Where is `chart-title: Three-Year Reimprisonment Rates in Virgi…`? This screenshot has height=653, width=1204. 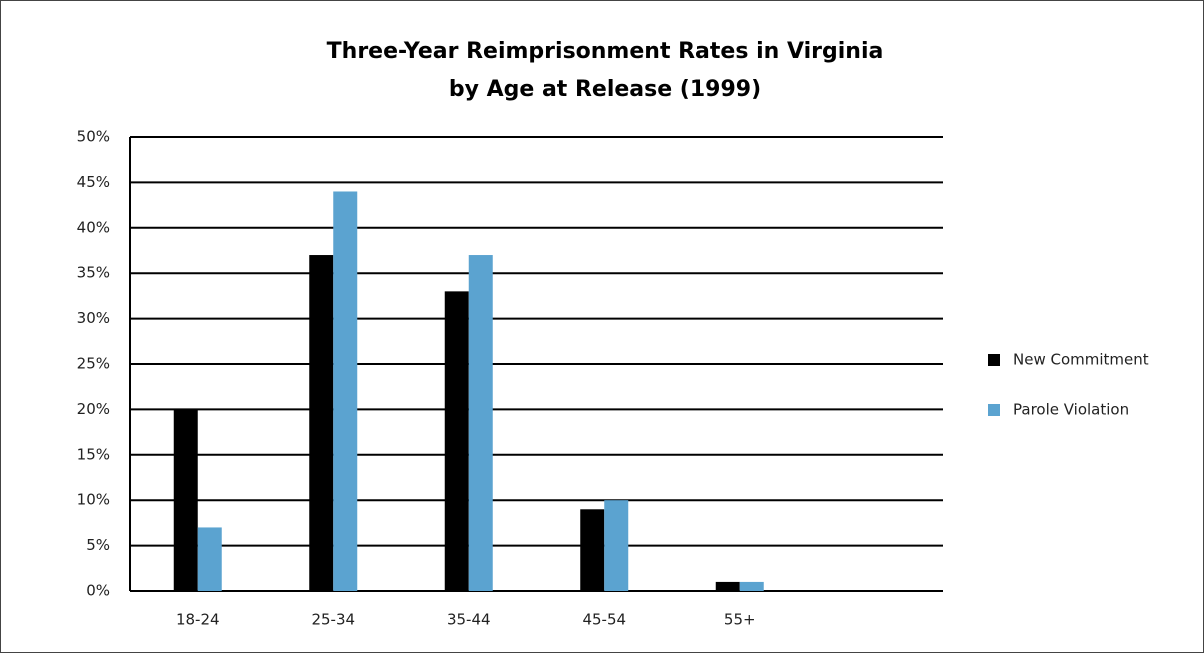 chart-title: Three-Year Reimprisonment Rates in Virgi… is located at coordinates (605, 51).